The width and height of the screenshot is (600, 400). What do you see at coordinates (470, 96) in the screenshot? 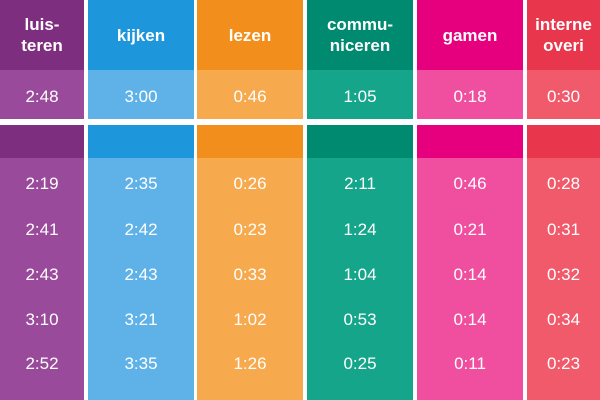
I see `total-cell: 0:18` at bounding box center [470, 96].